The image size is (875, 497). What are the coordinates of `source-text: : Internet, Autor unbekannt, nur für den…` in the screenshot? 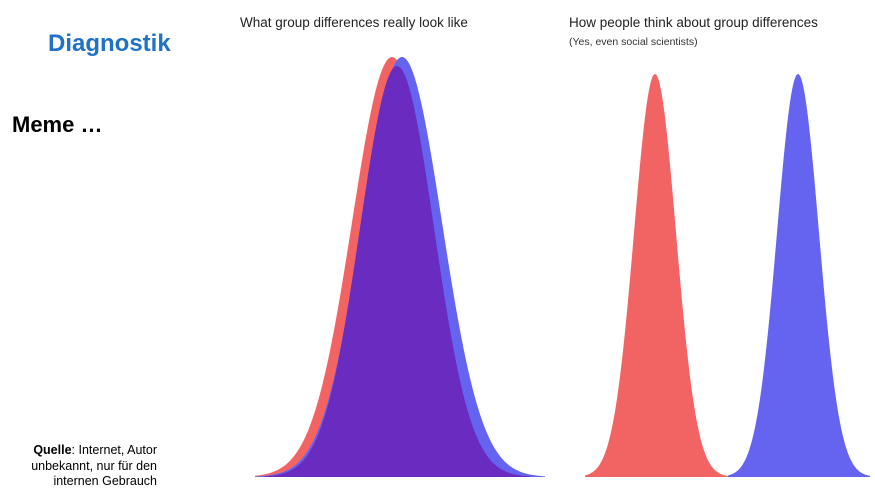 It's located at (94, 465).